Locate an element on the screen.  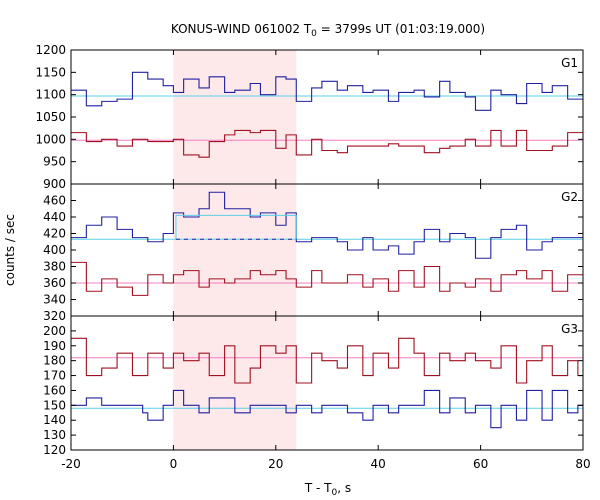
y-tick-label: 190 is located at coordinates (54, 346).